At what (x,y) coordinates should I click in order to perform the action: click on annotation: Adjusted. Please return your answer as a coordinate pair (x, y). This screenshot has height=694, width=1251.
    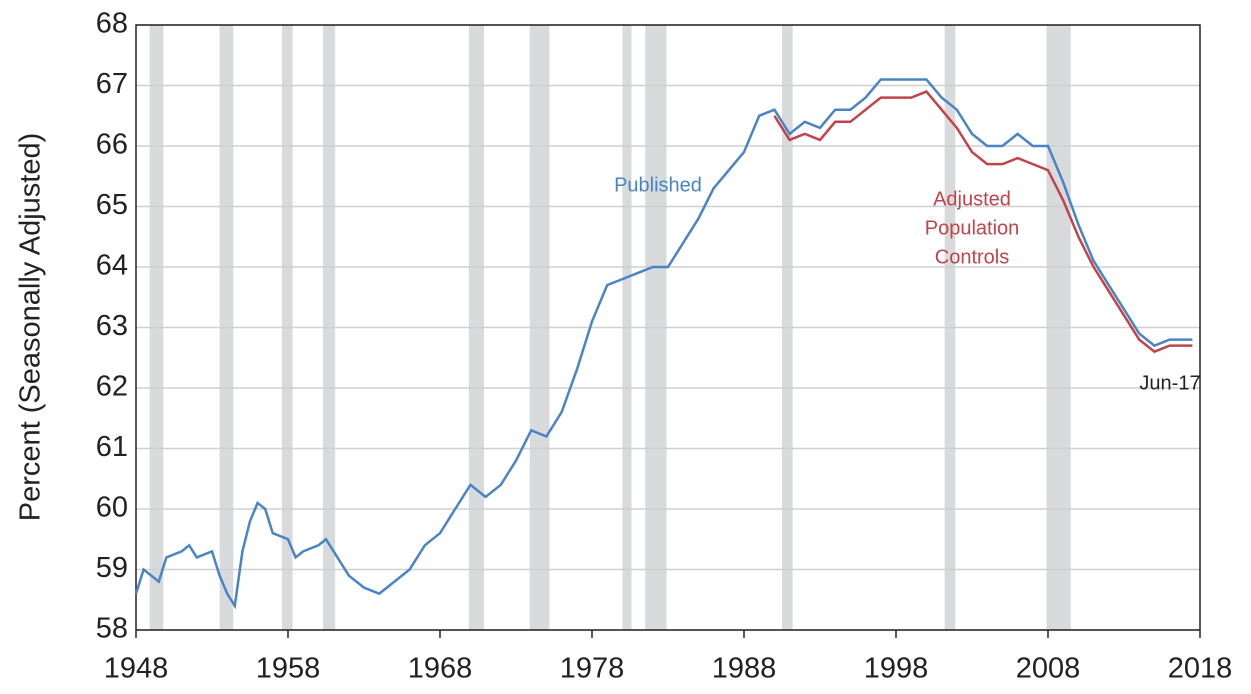
    Looking at the image, I should click on (972, 199).